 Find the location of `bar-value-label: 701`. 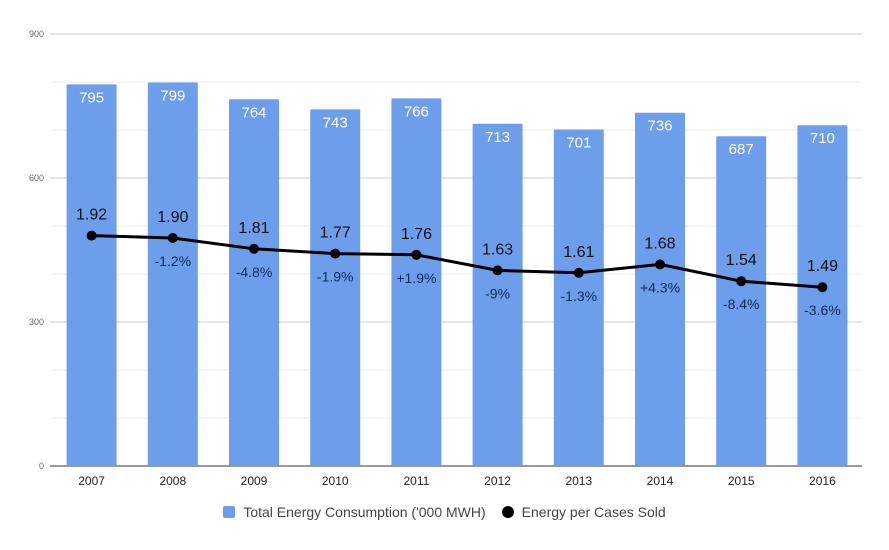

bar-value-label: 701 is located at coordinates (578, 143).